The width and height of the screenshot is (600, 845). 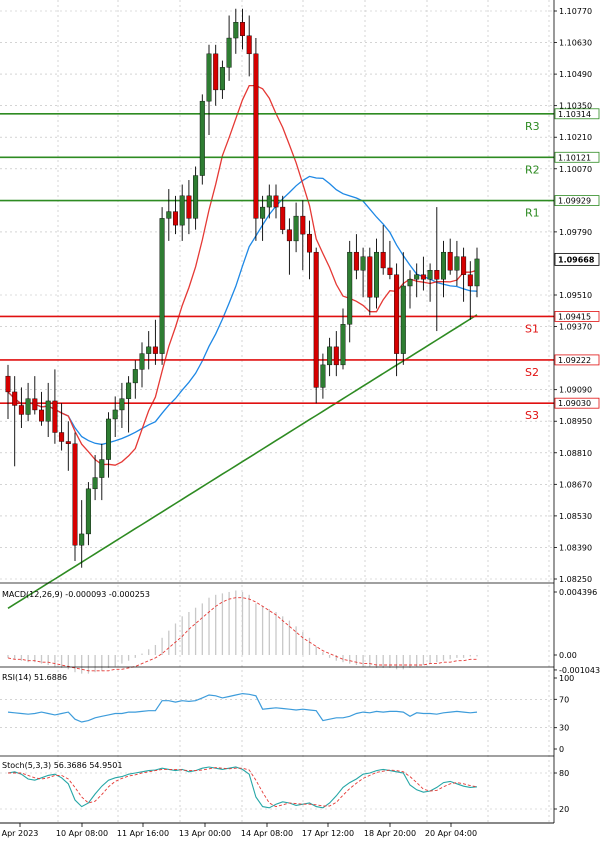 I want to click on stoch-label: Stoch(5,3,3) 56.3686 54.9501, so click(x=62, y=765).